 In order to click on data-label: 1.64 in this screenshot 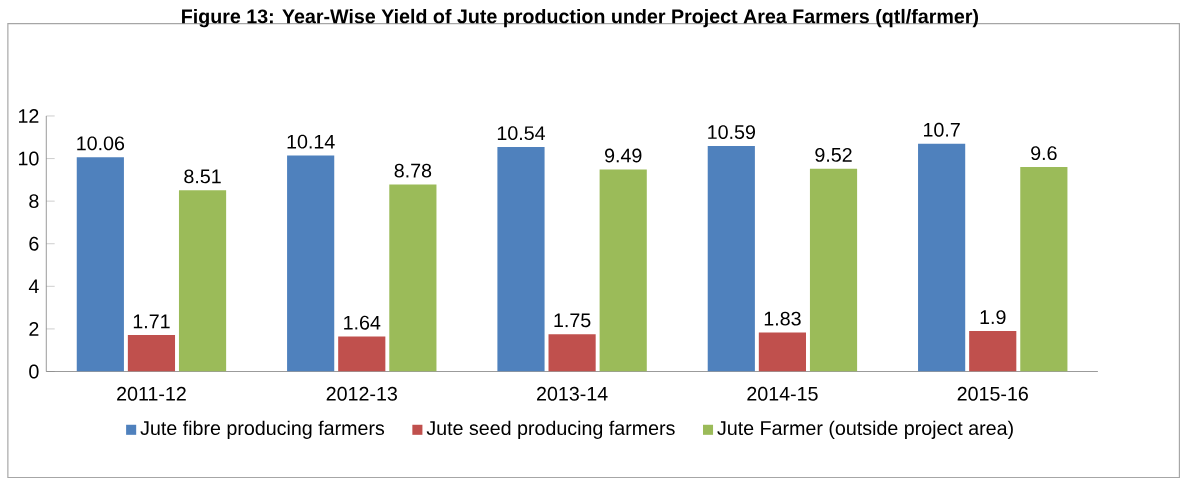, I will do `click(362, 322)`.